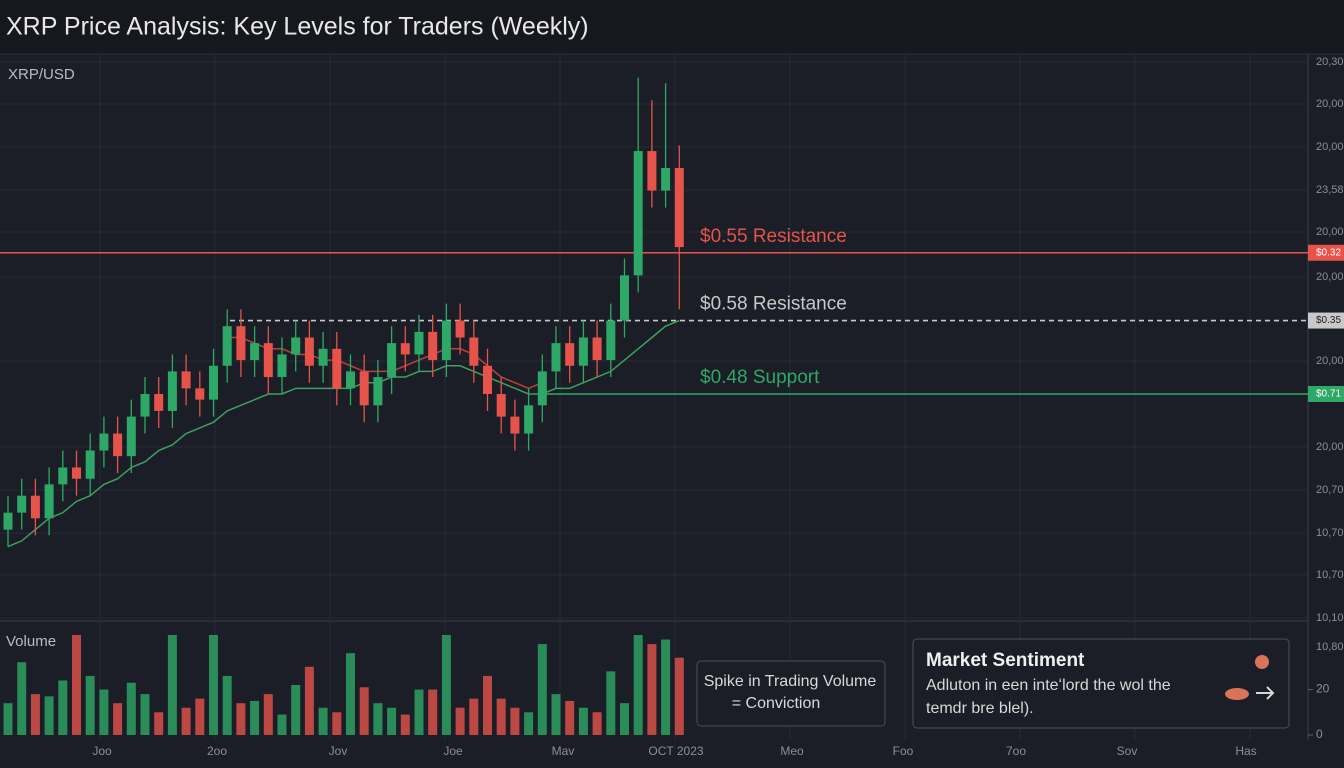 The width and height of the screenshot is (1344, 768). What do you see at coordinates (1245, 751) in the screenshot?
I see `x-tick-label: Has` at bounding box center [1245, 751].